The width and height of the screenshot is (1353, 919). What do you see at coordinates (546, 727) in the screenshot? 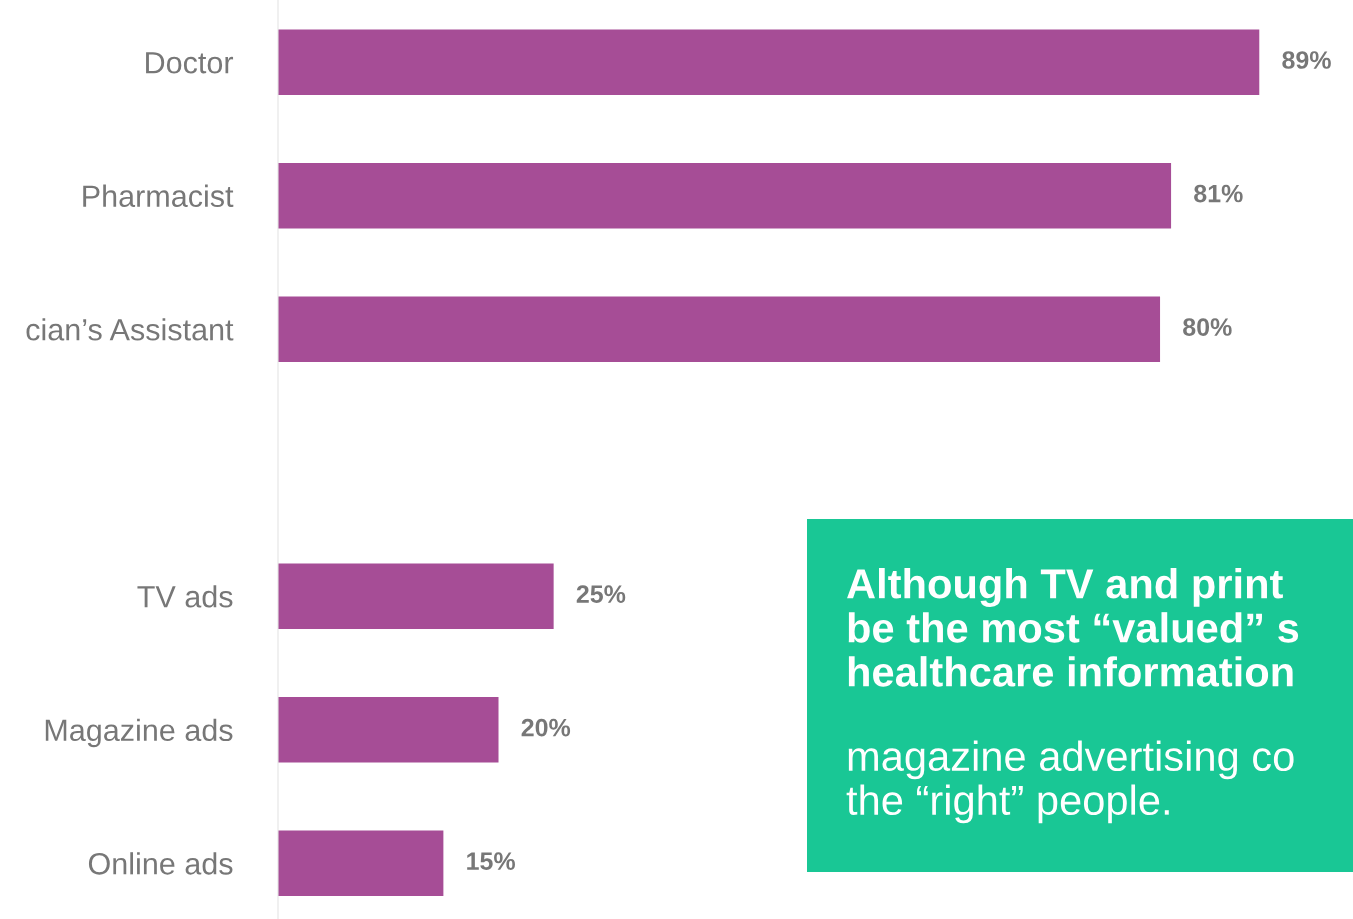
I see `data-label: 20%` at bounding box center [546, 727].